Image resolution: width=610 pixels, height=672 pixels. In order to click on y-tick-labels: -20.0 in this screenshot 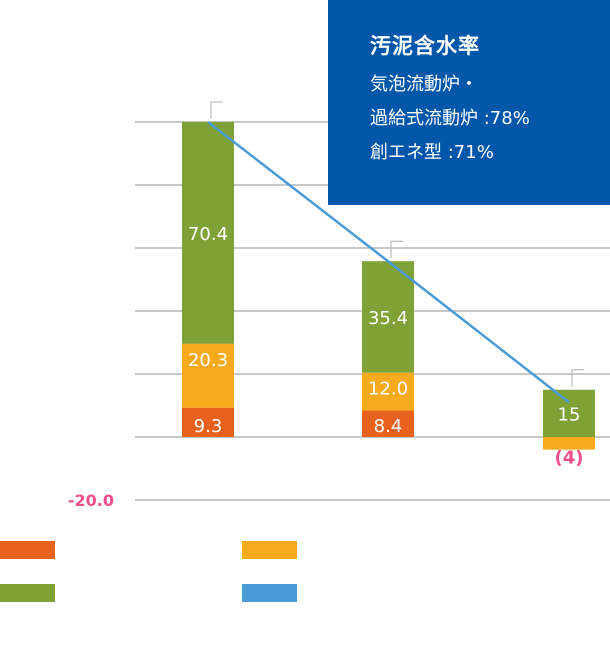, I will do `click(91, 500)`.